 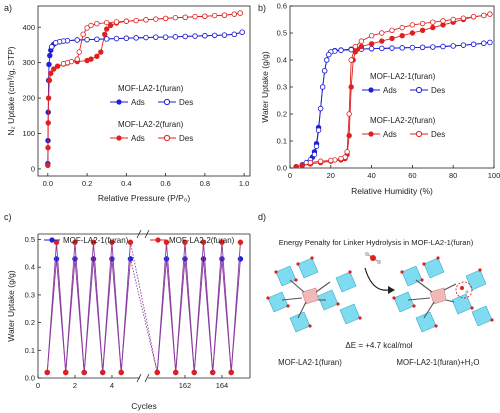 I want to click on panel-a-legend2-des-label: Des, so click(x=186, y=138).